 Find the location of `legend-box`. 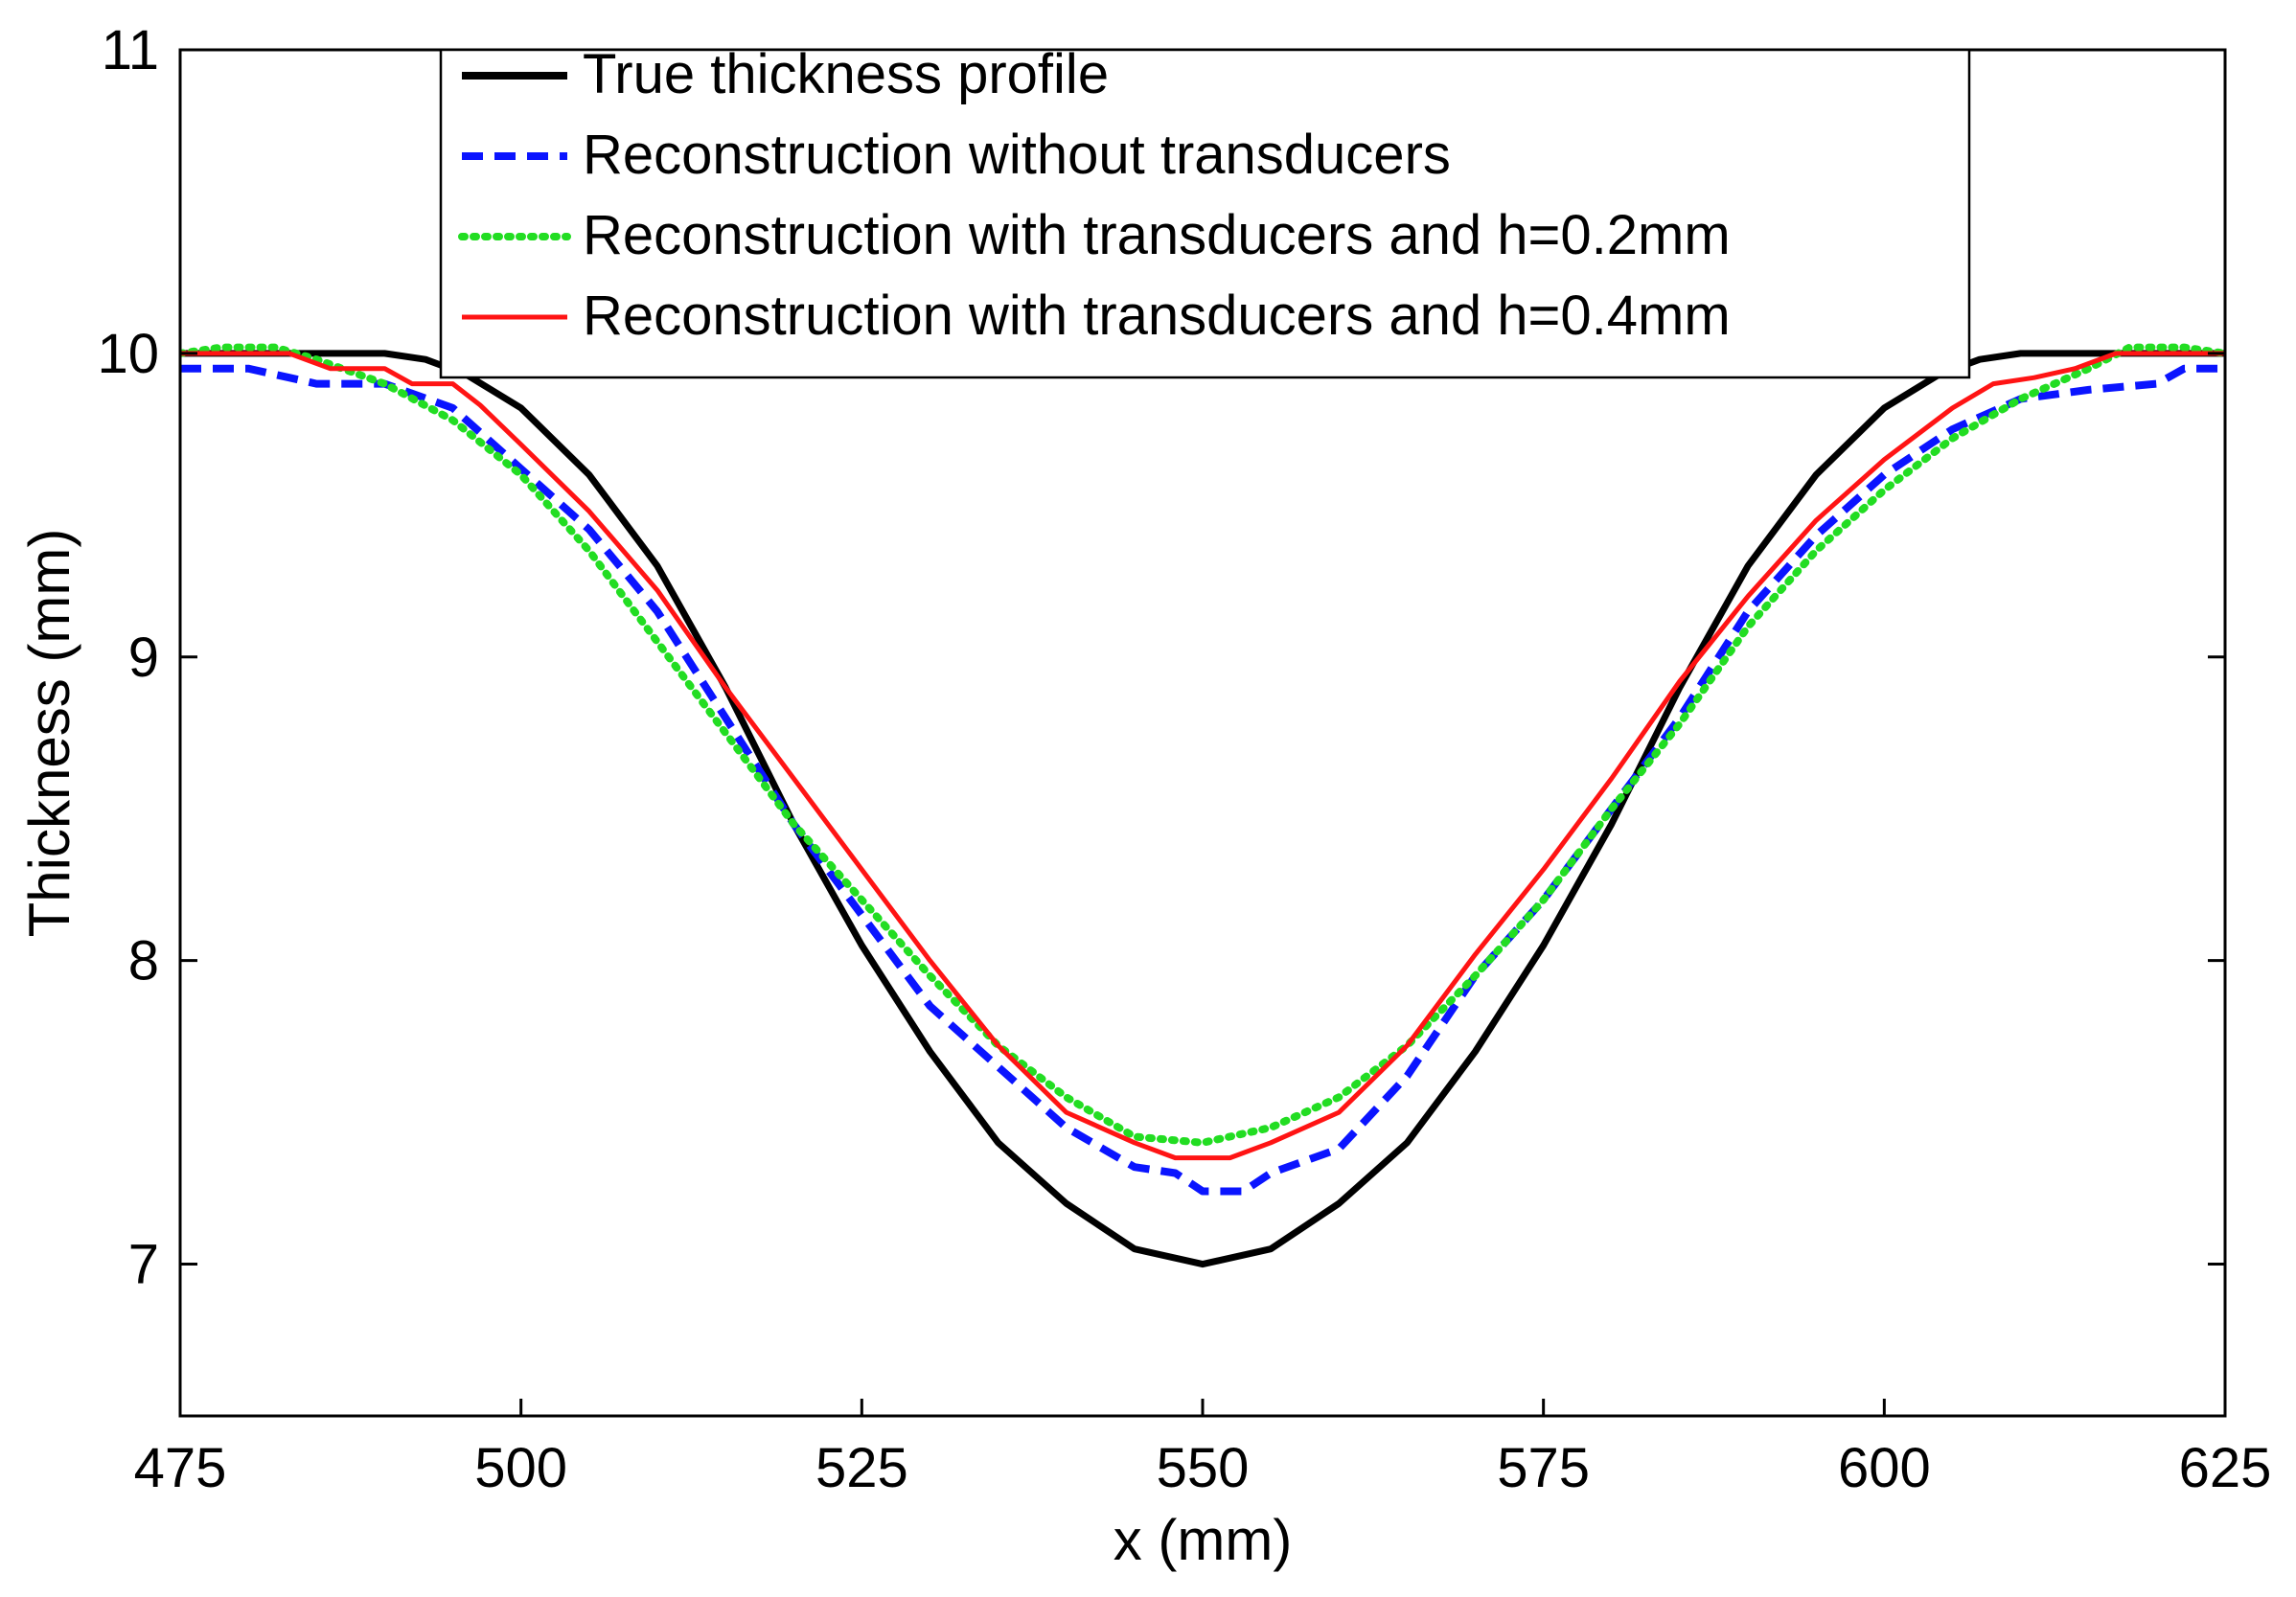

legend-box is located at coordinates (1205, 213).